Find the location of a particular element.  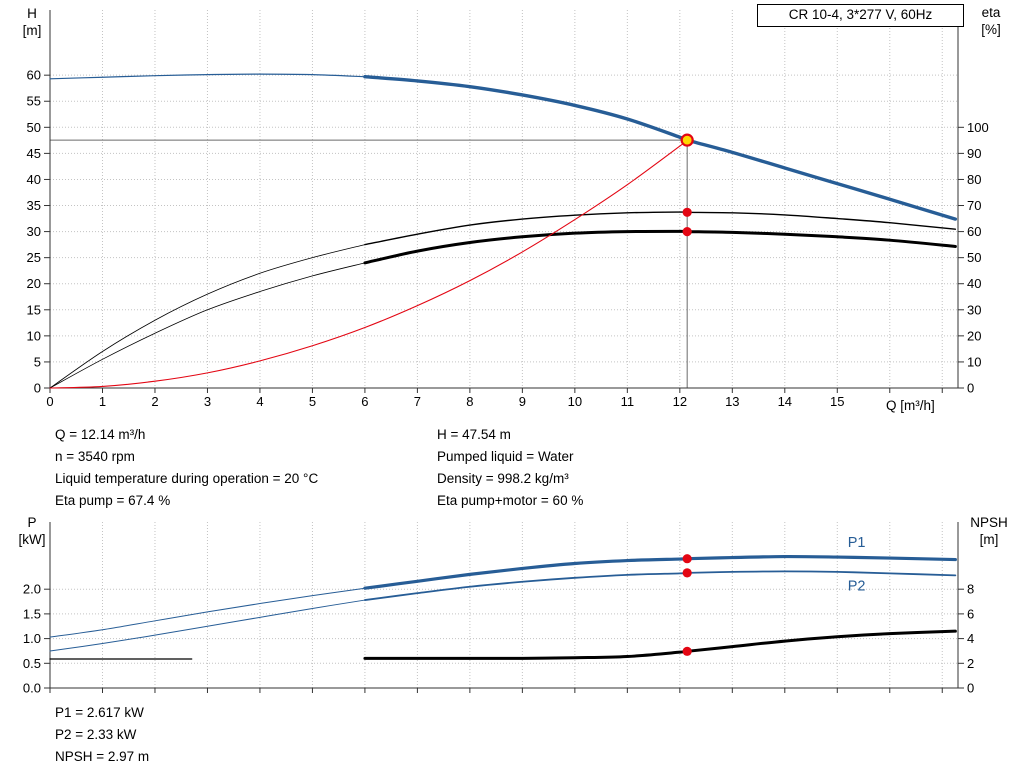

pump-curve is located at coordinates (660, 148).